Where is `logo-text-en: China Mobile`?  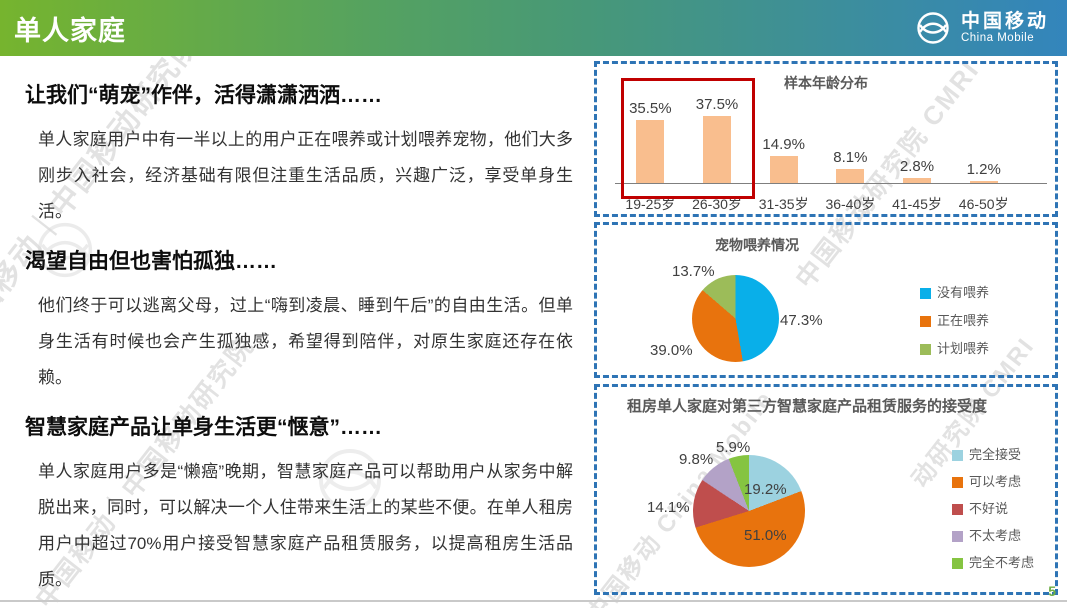
logo-text-en: China Mobile is located at coordinates (997, 37).